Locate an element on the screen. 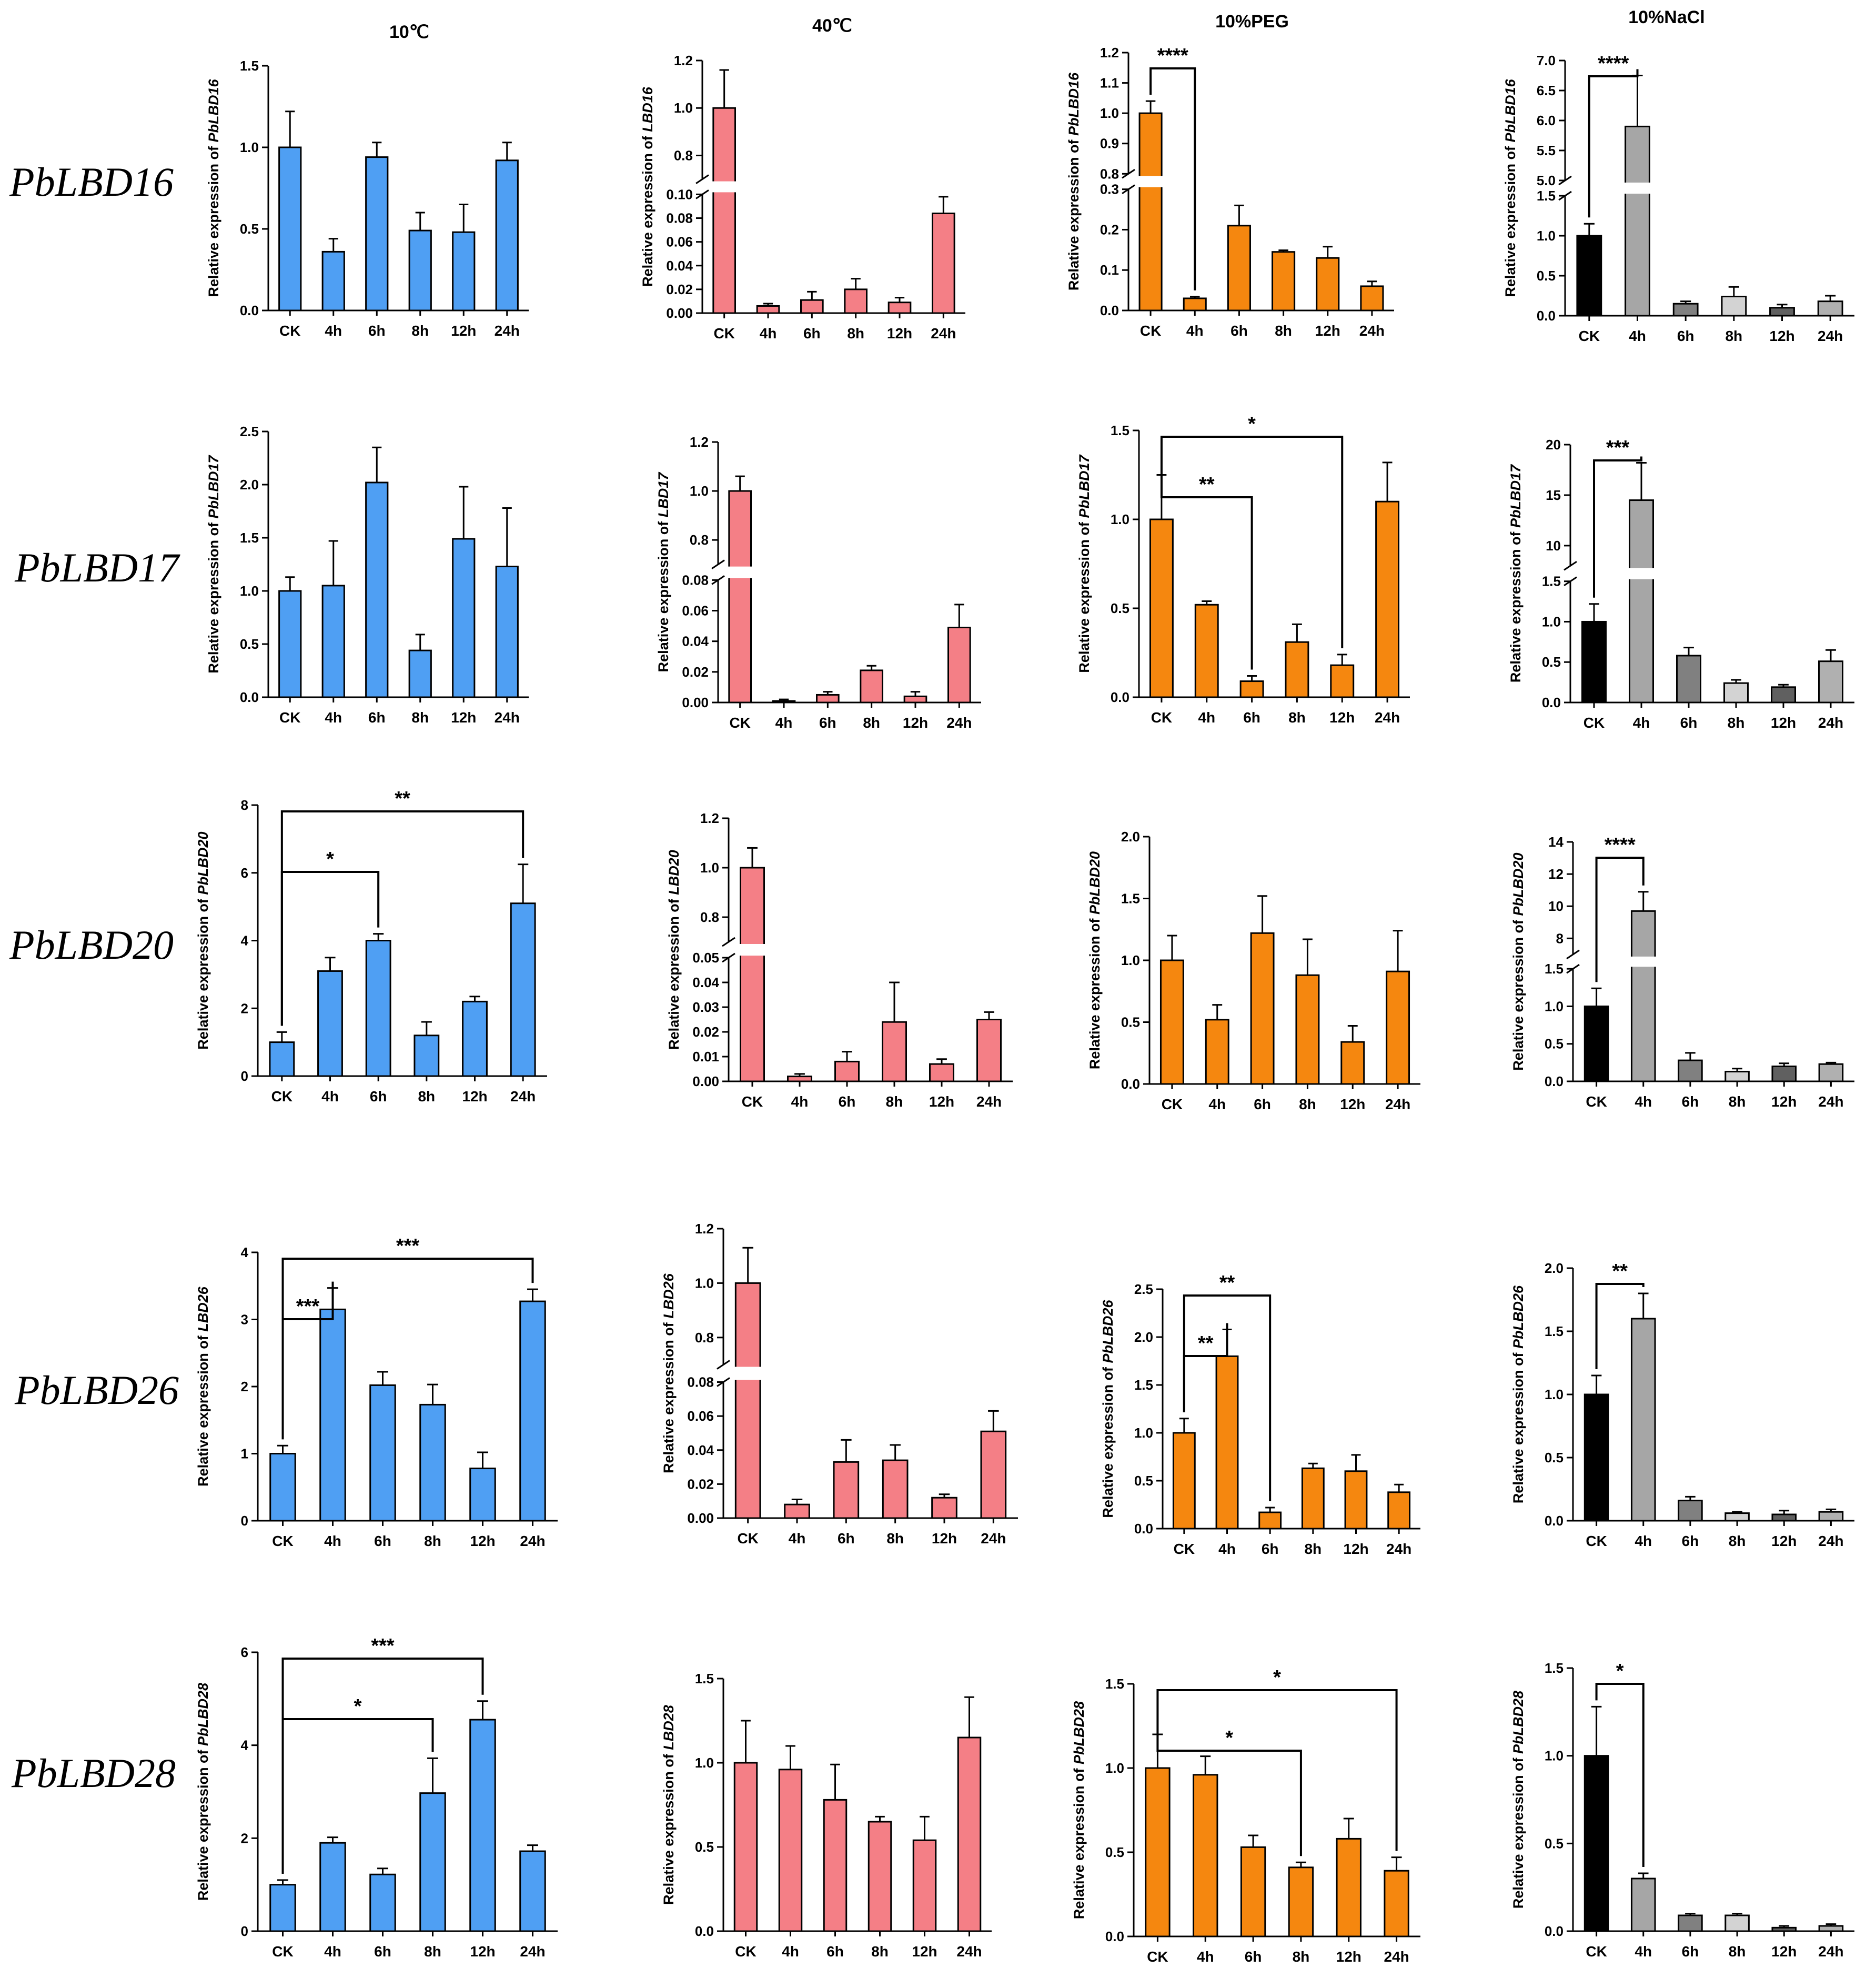 The height and width of the screenshot is (1978, 1876). row-label-pblbd28: PbLBD28 is located at coordinates (94, 1773).